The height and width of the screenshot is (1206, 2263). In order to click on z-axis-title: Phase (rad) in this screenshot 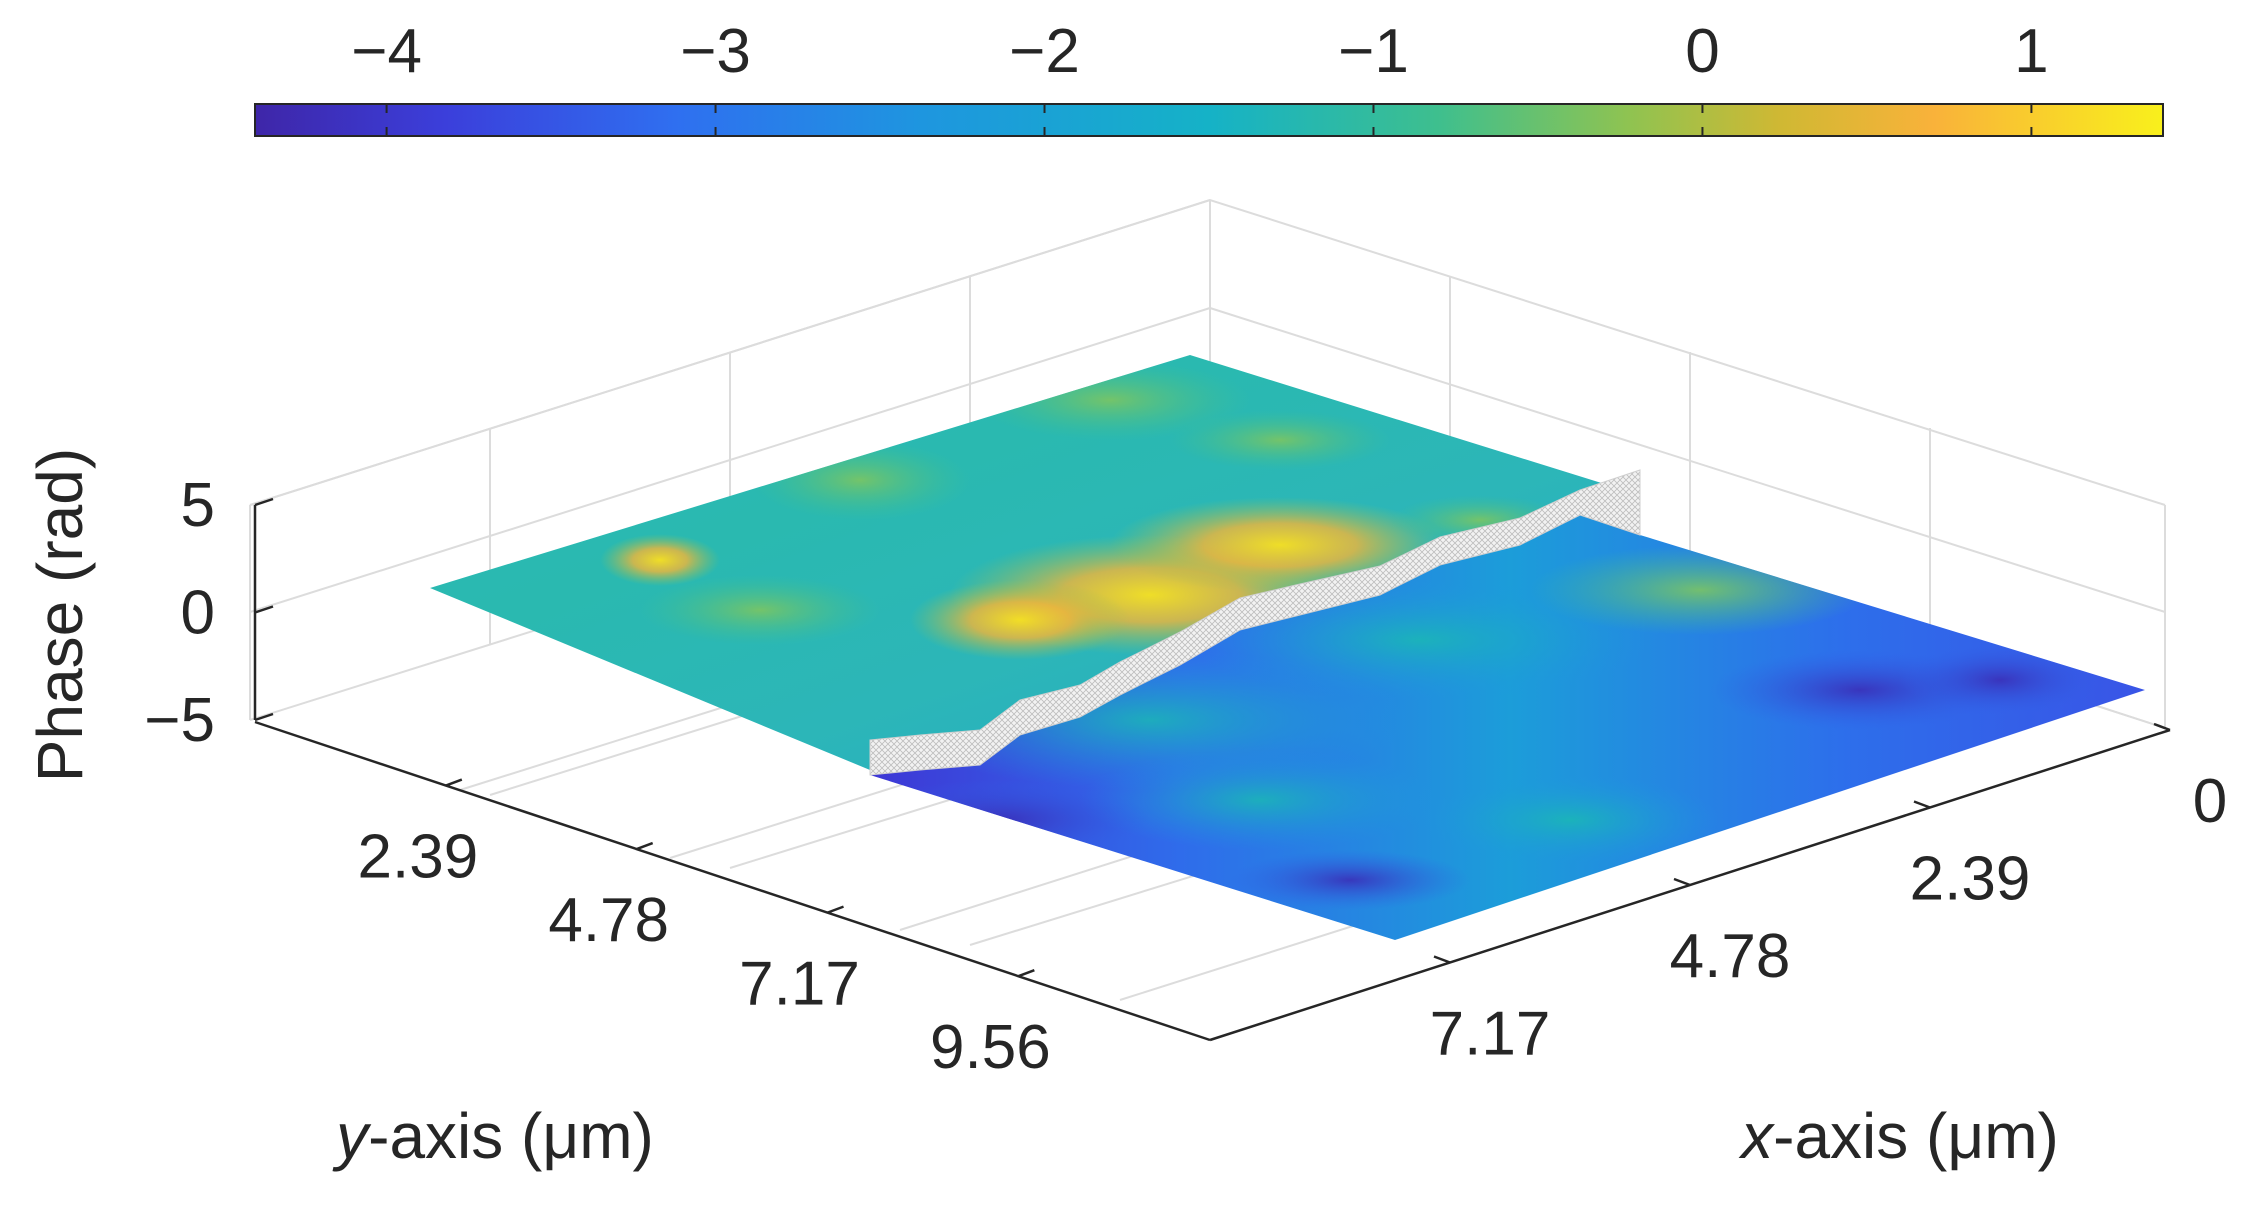, I will do `click(60, 615)`.